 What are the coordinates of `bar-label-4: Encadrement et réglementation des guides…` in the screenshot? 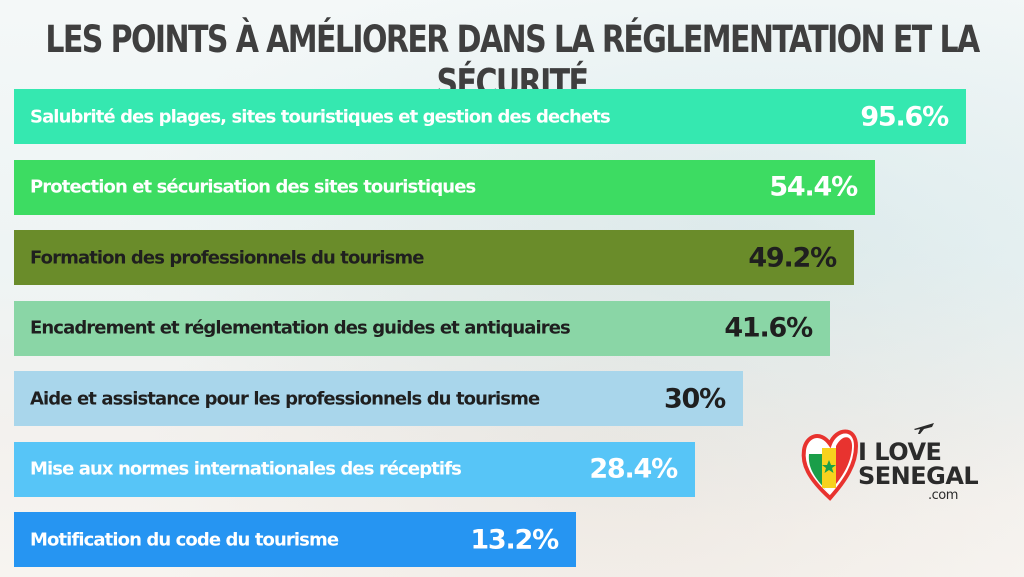 It's located at (300, 328).